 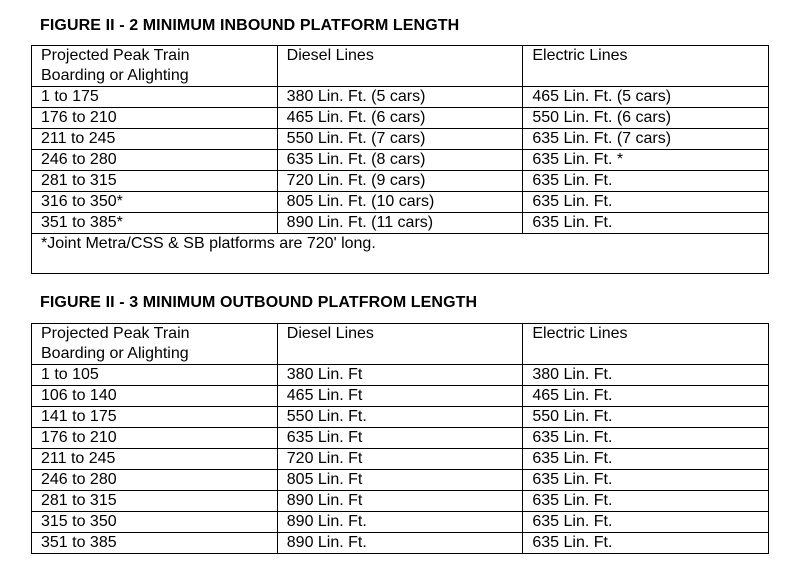 What do you see at coordinates (645, 97) in the screenshot?
I see `cell-electric-length: 465 Lin. Ft. (5 cars)` at bounding box center [645, 97].